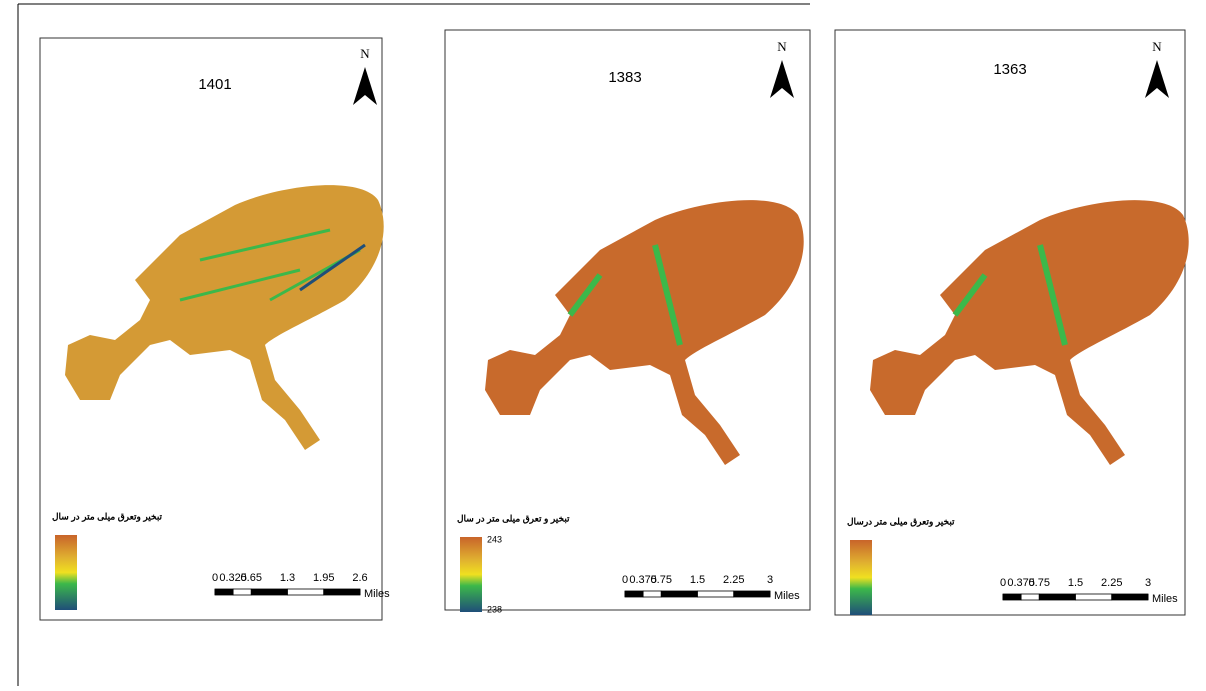  Describe the element at coordinates (494, 609) in the screenshot. I see `legend-label: 238` at that location.